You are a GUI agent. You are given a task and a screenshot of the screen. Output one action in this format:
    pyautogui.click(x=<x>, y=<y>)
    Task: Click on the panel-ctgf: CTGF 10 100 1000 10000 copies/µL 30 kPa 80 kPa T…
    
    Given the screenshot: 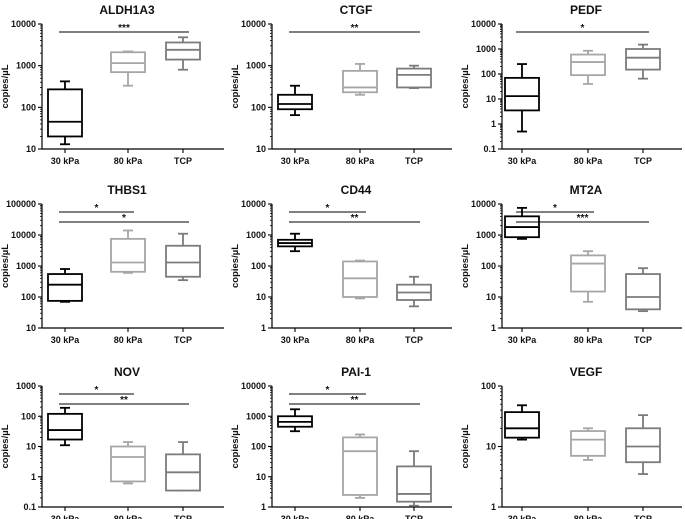 What is the action you would take?
    pyautogui.click(x=341, y=84)
    